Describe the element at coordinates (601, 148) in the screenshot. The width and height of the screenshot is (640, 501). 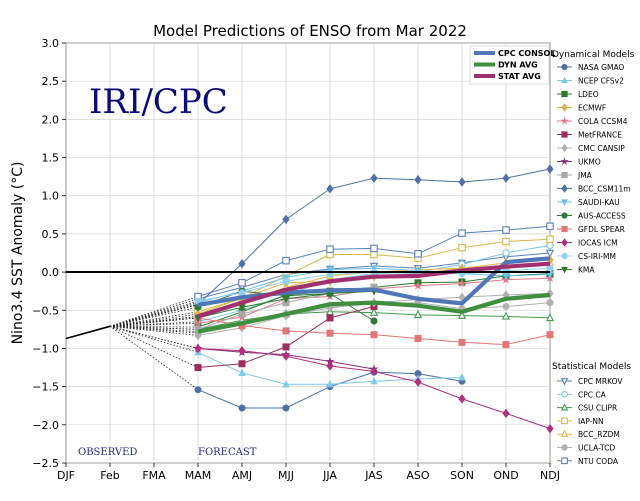
I see `legend-dyn-label: CMC CANSIP` at that location.